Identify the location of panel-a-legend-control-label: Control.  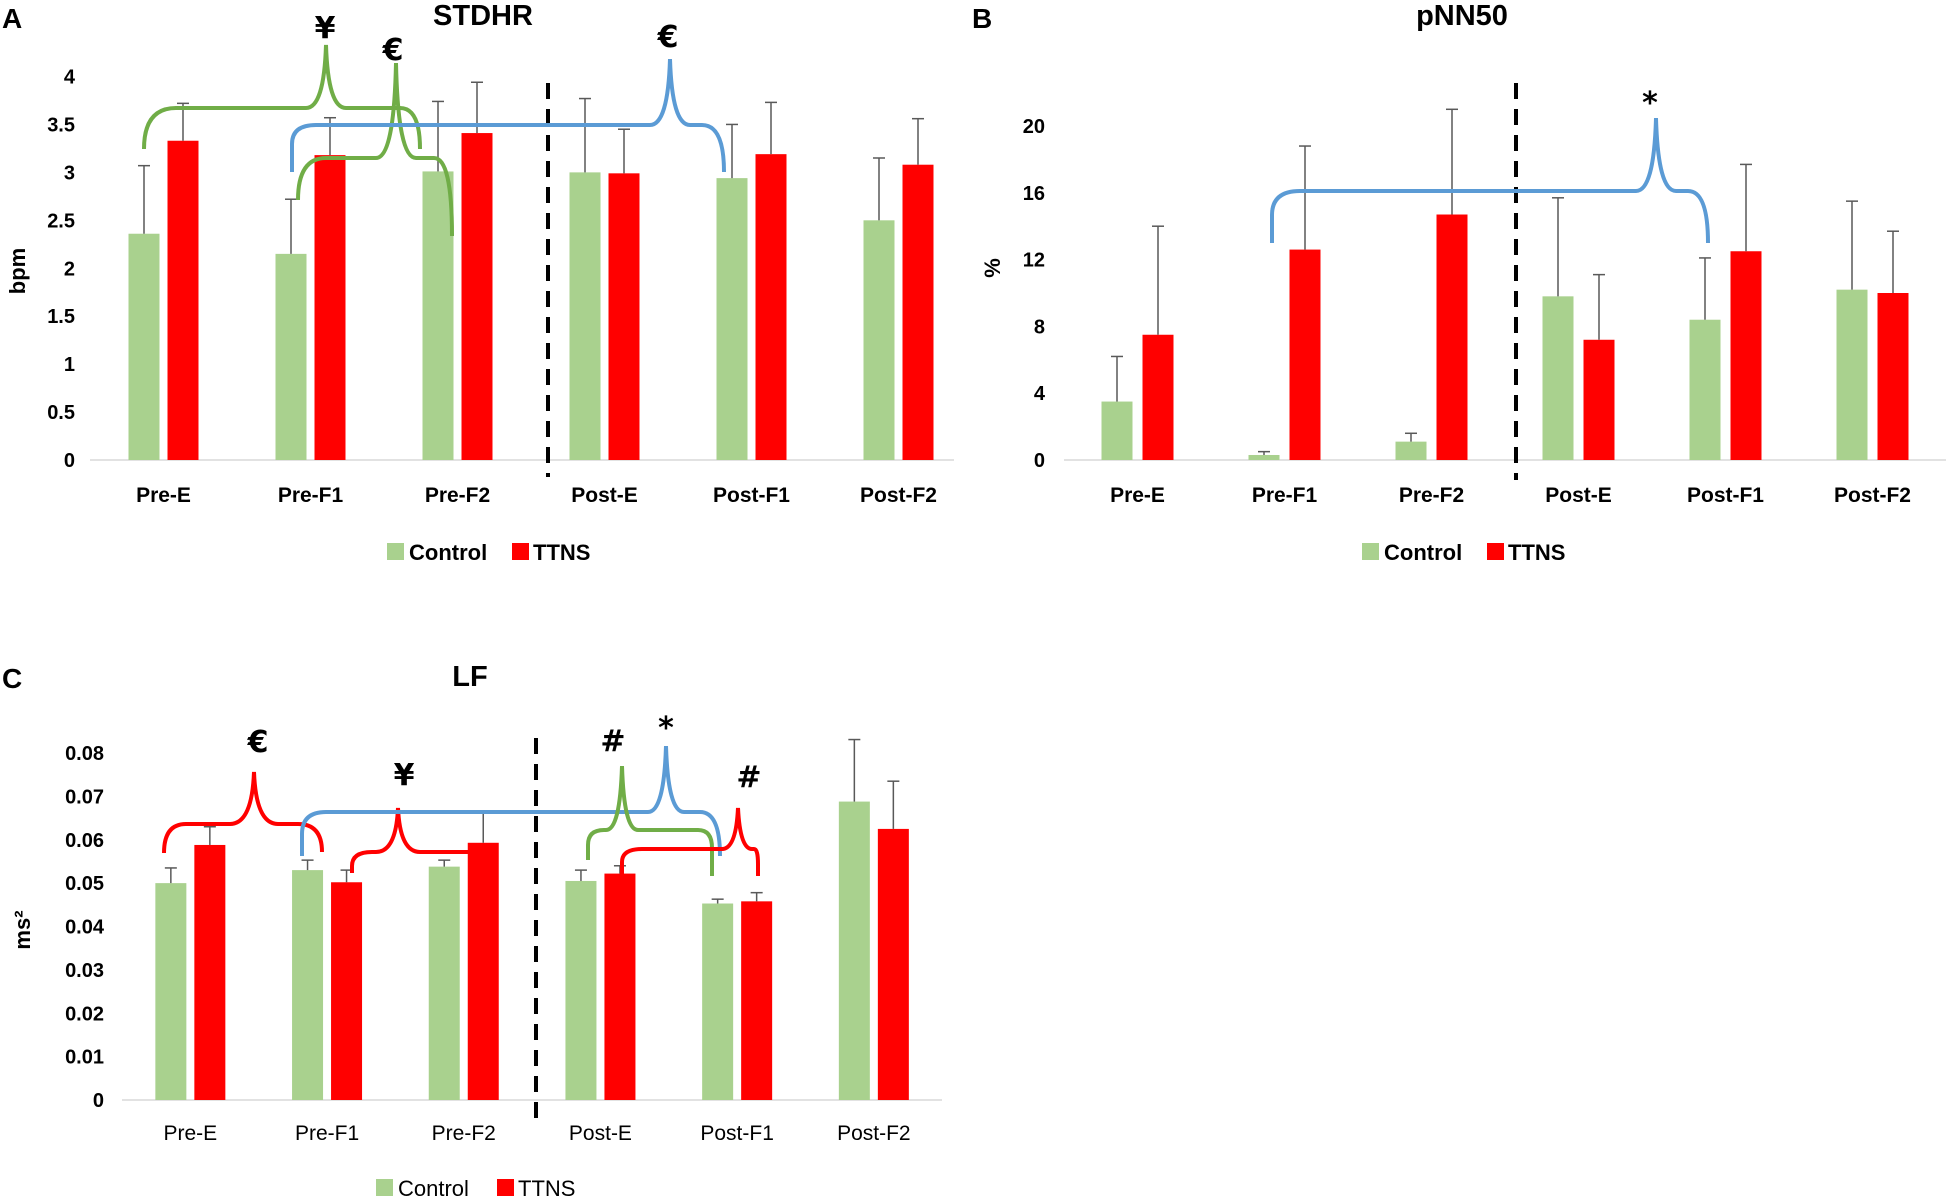
(448, 552).